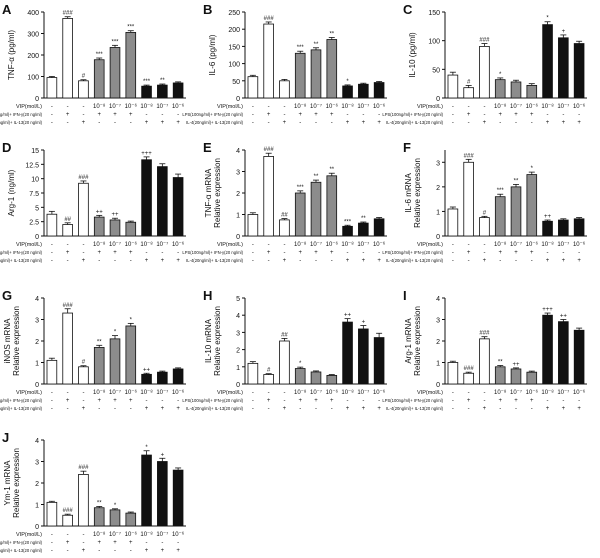  Describe the element at coordinates (438, 385) in the screenshot. I see `y-tick-label: 0` at that location.